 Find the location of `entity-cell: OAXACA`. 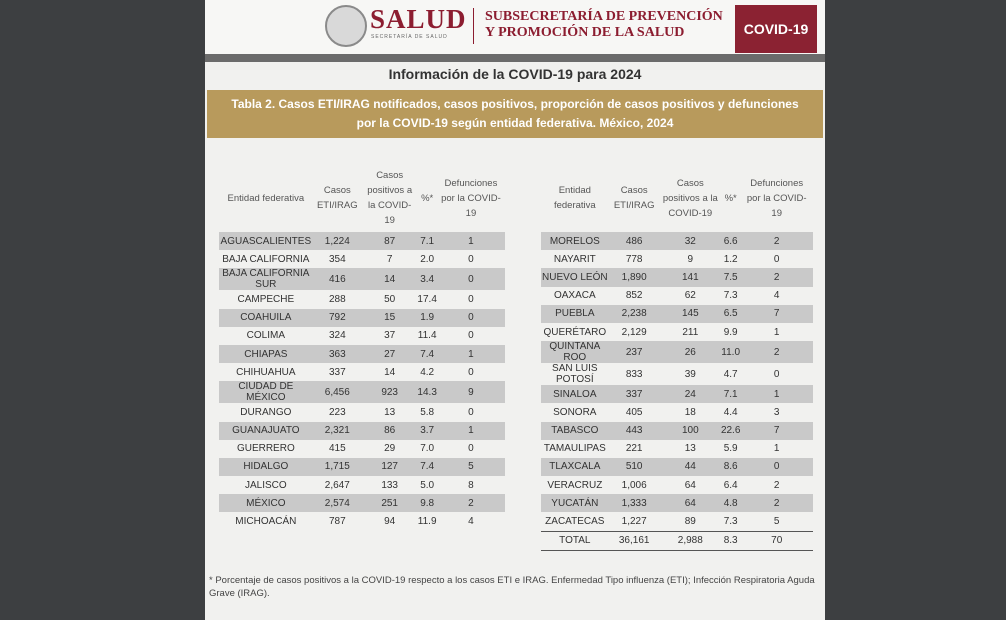

entity-cell: OAXACA is located at coordinates (574, 296).